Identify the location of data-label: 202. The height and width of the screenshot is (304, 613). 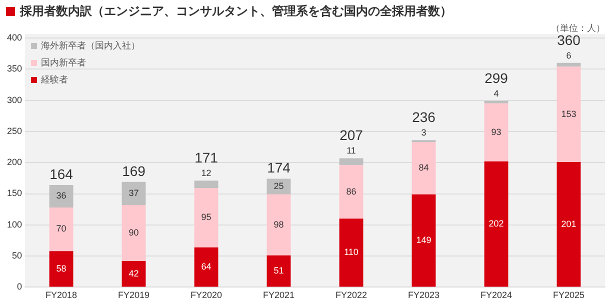
(496, 223).